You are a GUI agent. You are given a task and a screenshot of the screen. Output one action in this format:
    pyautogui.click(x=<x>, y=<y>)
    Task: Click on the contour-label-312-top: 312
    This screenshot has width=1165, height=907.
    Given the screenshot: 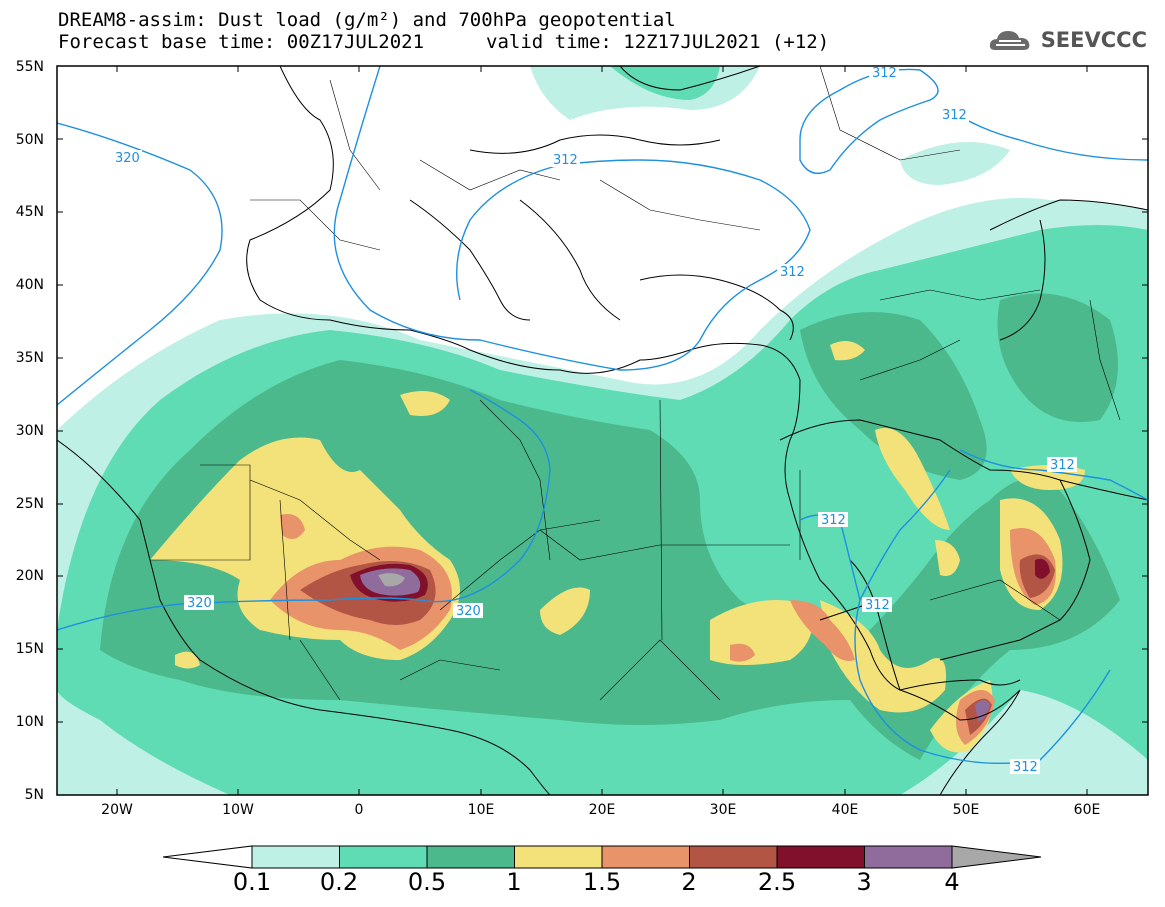 What is the action you would take?
    pyautogui.click(x=884, y=73)
    